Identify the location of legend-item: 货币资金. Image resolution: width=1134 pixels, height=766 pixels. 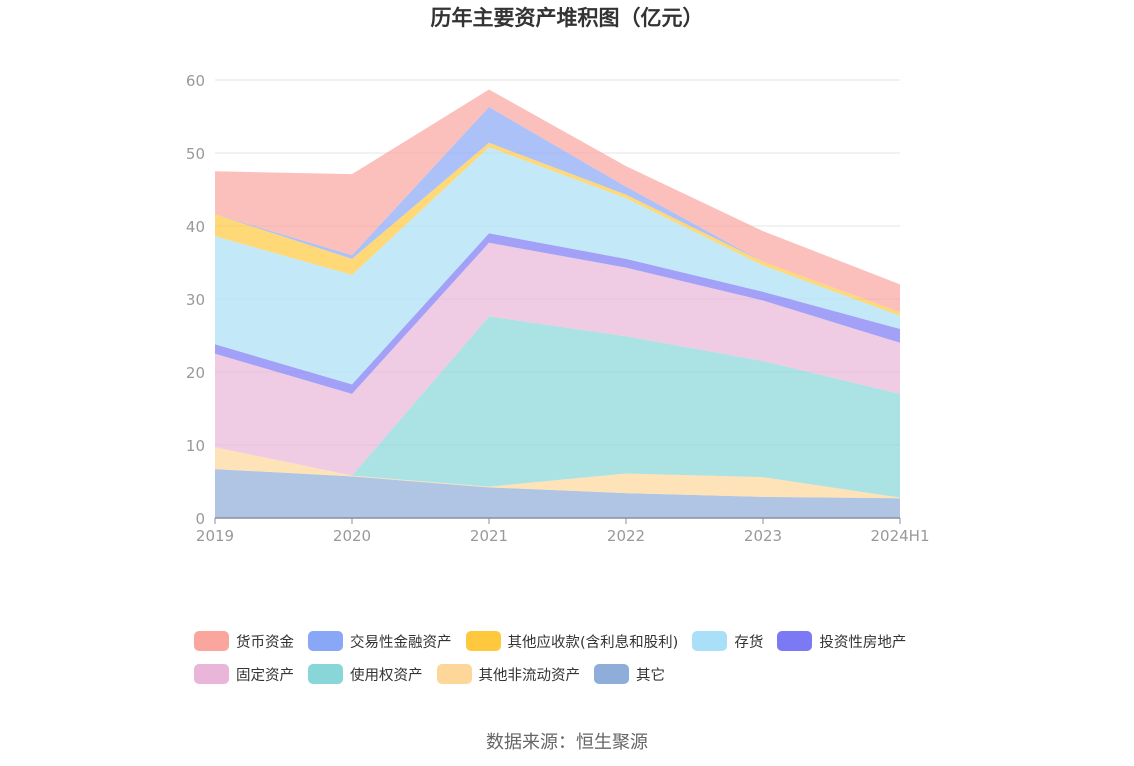
(244, 641).